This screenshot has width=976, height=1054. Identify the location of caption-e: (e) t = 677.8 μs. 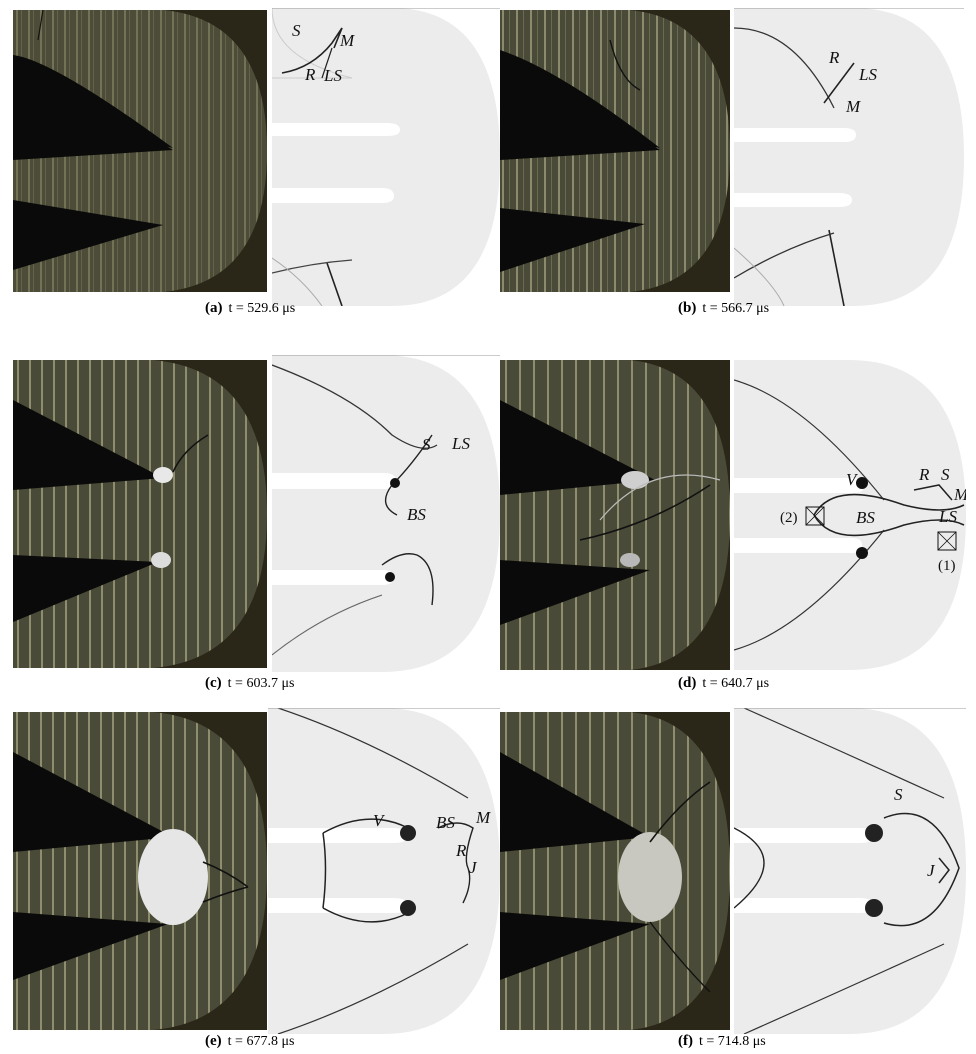
(249, 1041).